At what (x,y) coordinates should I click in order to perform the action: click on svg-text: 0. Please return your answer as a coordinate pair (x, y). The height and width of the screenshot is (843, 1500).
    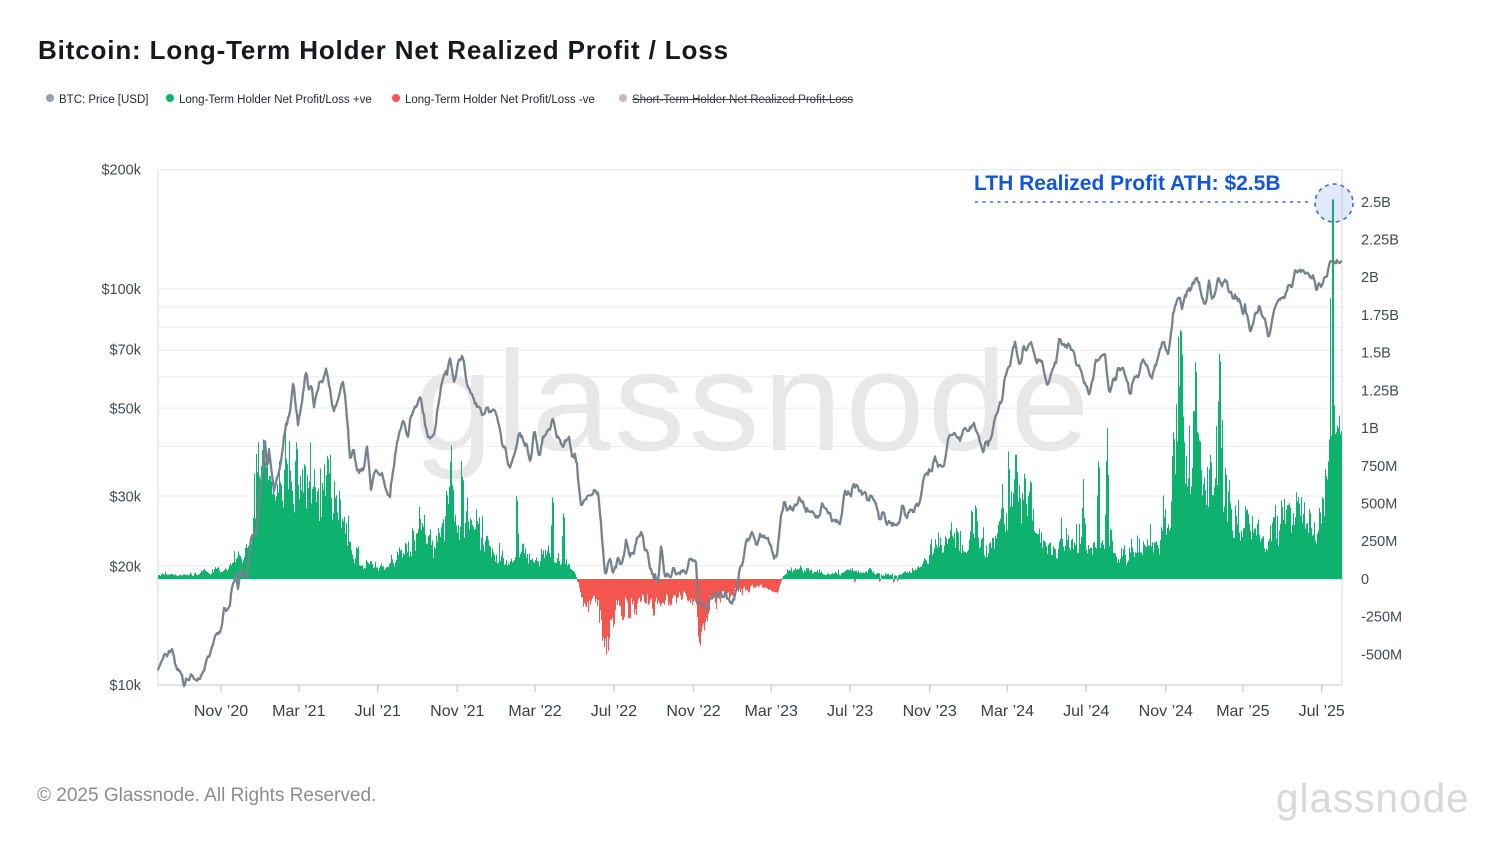
    Looking at the image, I should click on (1365, 580).